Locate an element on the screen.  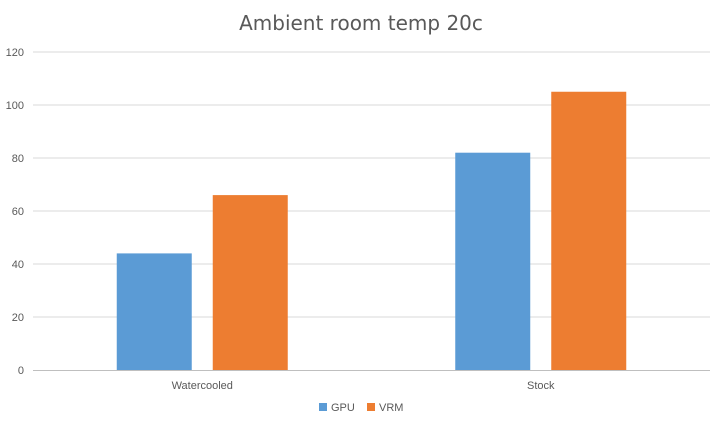
y-tick-label: 20 is located at coordinates (18, 318).